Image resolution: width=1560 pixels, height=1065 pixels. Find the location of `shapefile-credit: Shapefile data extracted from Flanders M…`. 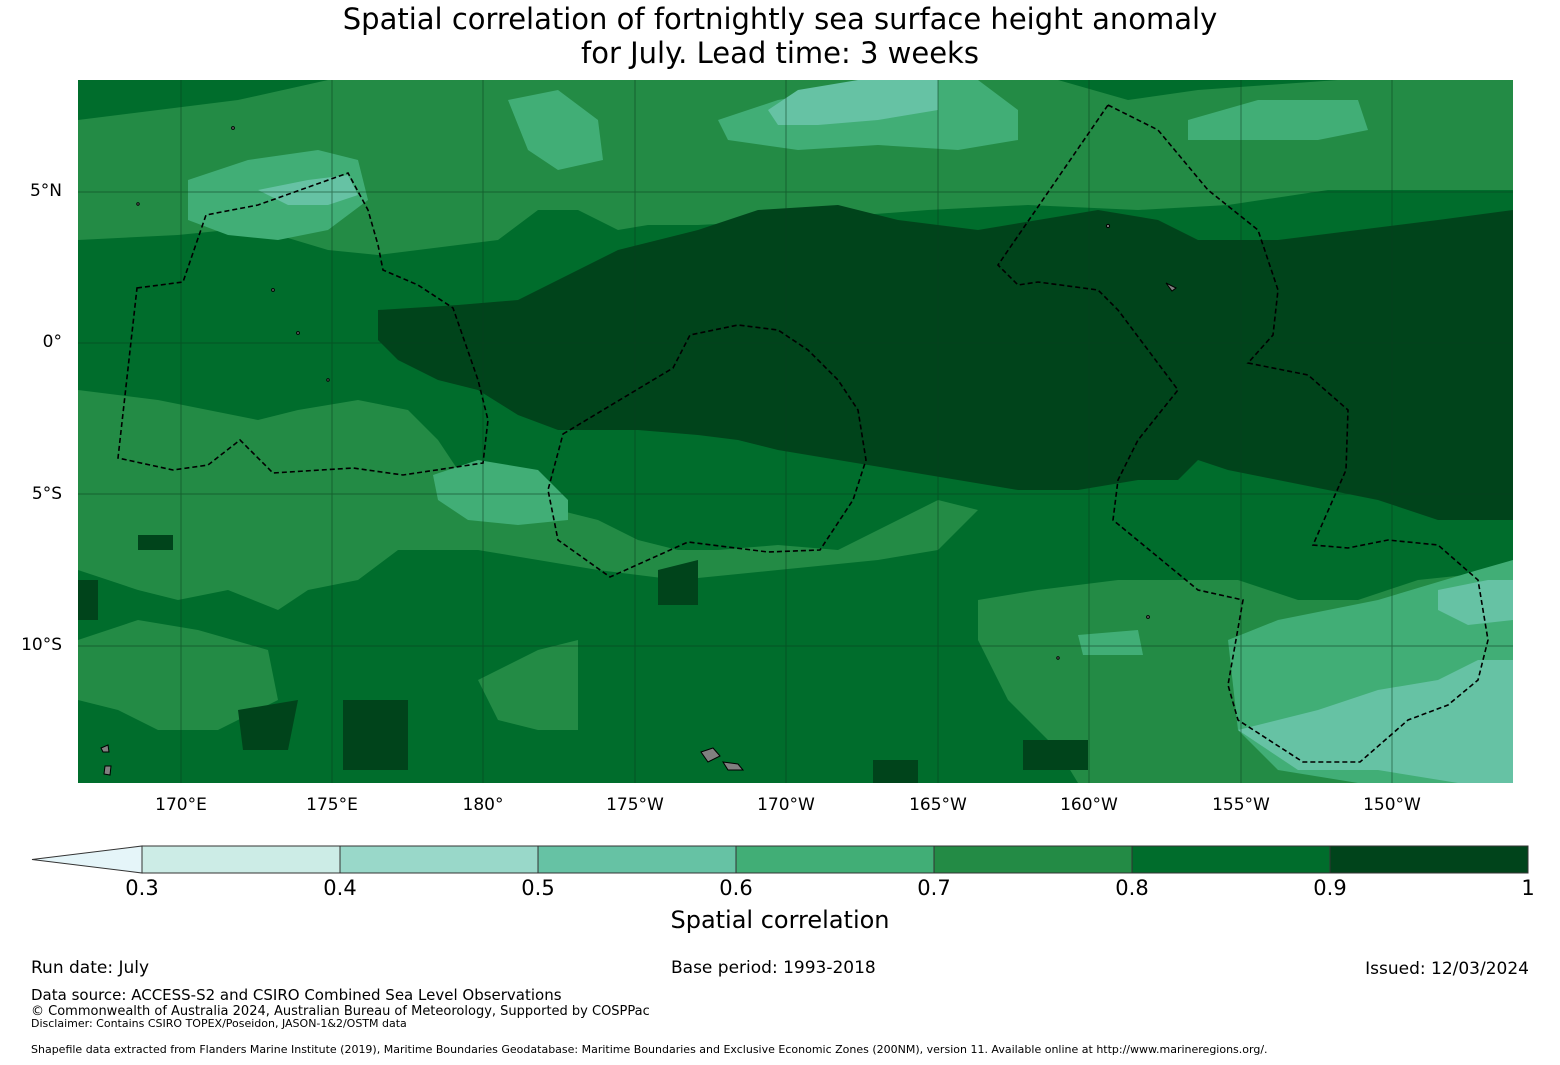

shapefile-credit: Shapefile data extracted from Flanders M… is located at coordinates (649, 1049).